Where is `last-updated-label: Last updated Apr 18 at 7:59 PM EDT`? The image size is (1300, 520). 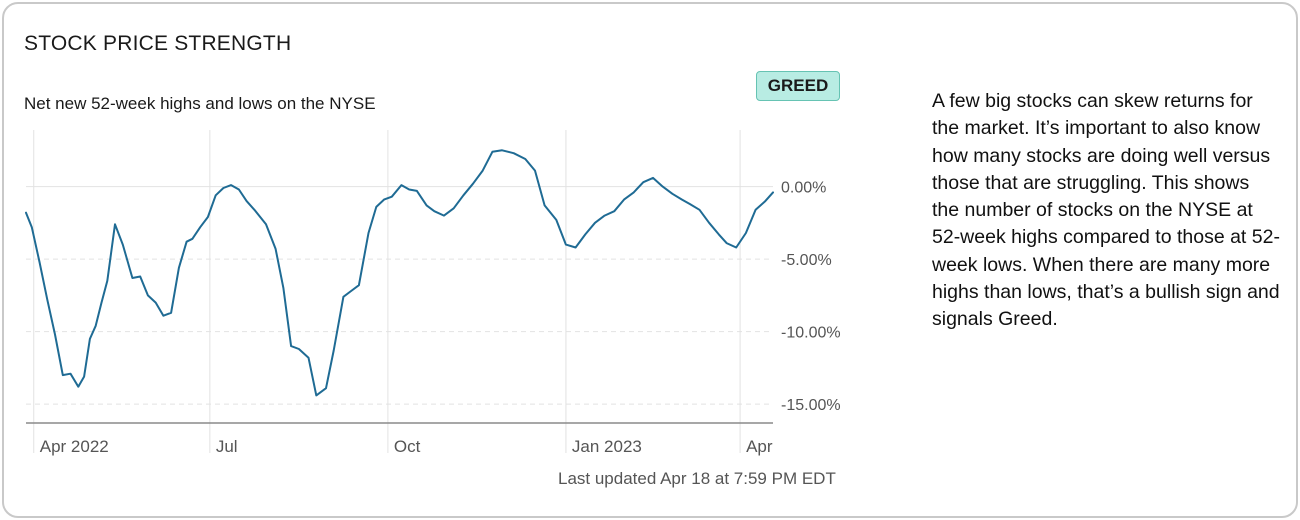 last-updated-label: Last updated Apr 18 at 7:59 PM EDT is located at coordinates (697, 478).